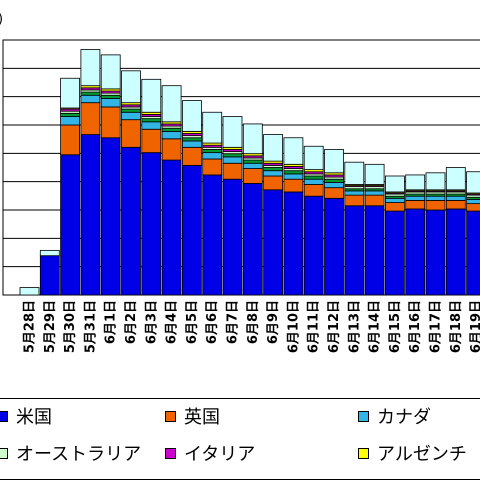  Describe the element at coordinates (253, 322) in the screenshot. I see `x-tick-label: 6月8日` at that location.